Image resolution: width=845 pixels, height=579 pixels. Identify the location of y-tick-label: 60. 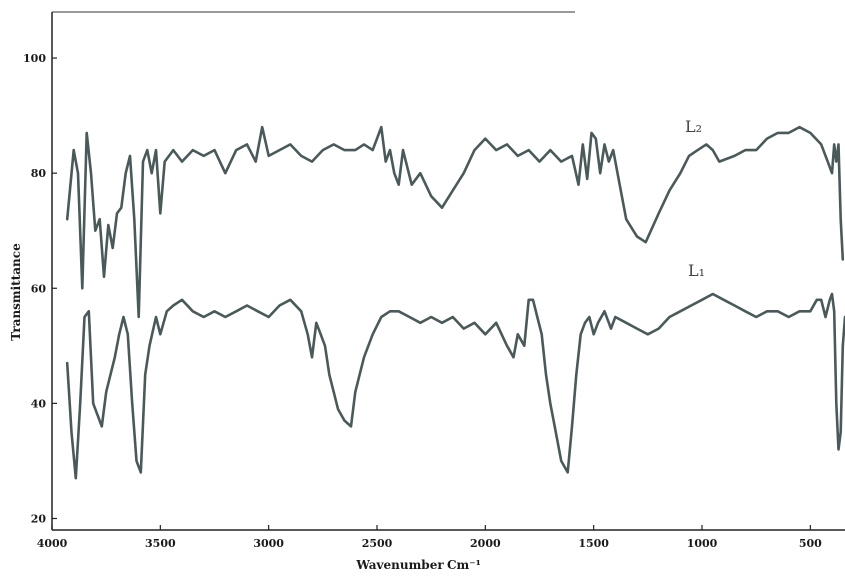
(39, 288).